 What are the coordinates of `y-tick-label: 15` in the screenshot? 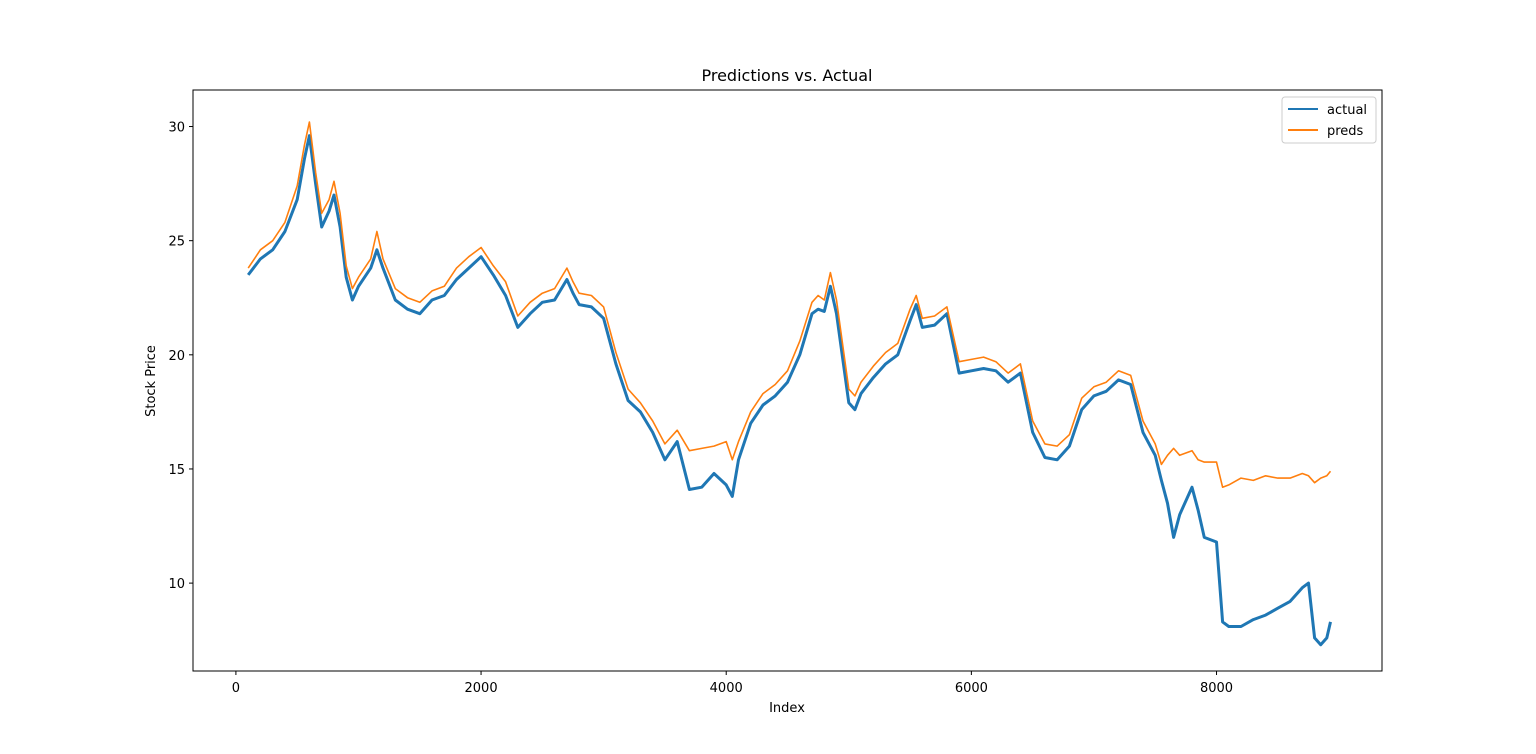 It's located at (176, 470).